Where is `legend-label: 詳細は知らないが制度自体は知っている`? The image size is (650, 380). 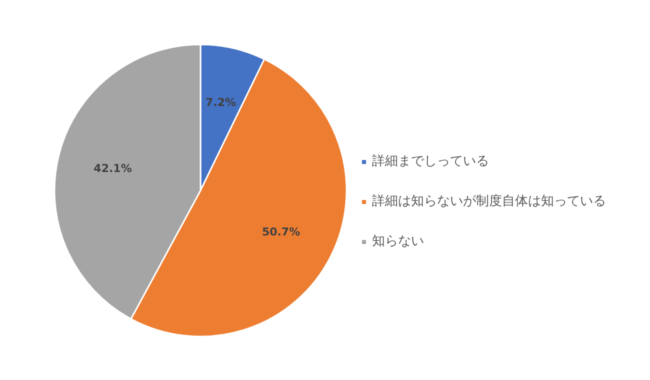 legend-label: 詳細は知らないが制度自体は知っている is located at coordinates (489, 201).